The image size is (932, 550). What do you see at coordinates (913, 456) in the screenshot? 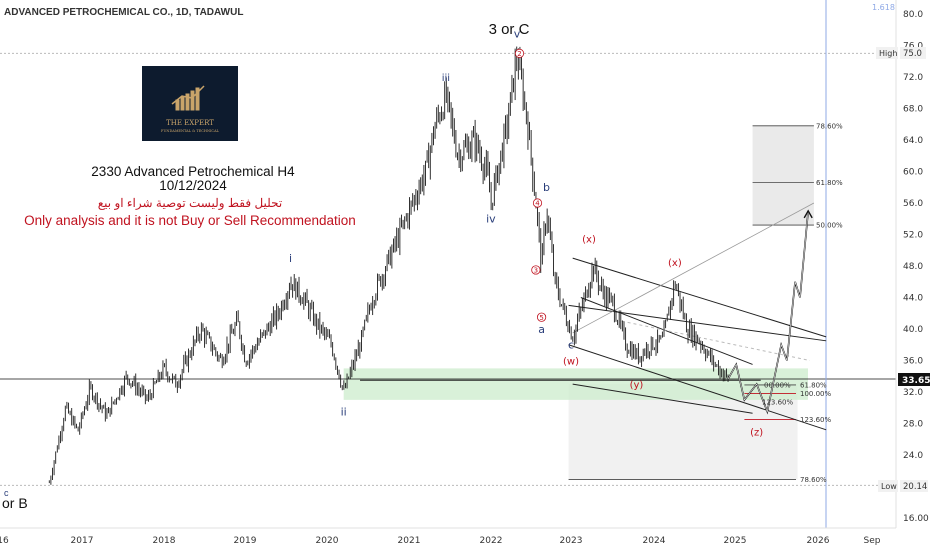
I see `price-tick-label: 24.0` at bounding box center [913, 456].